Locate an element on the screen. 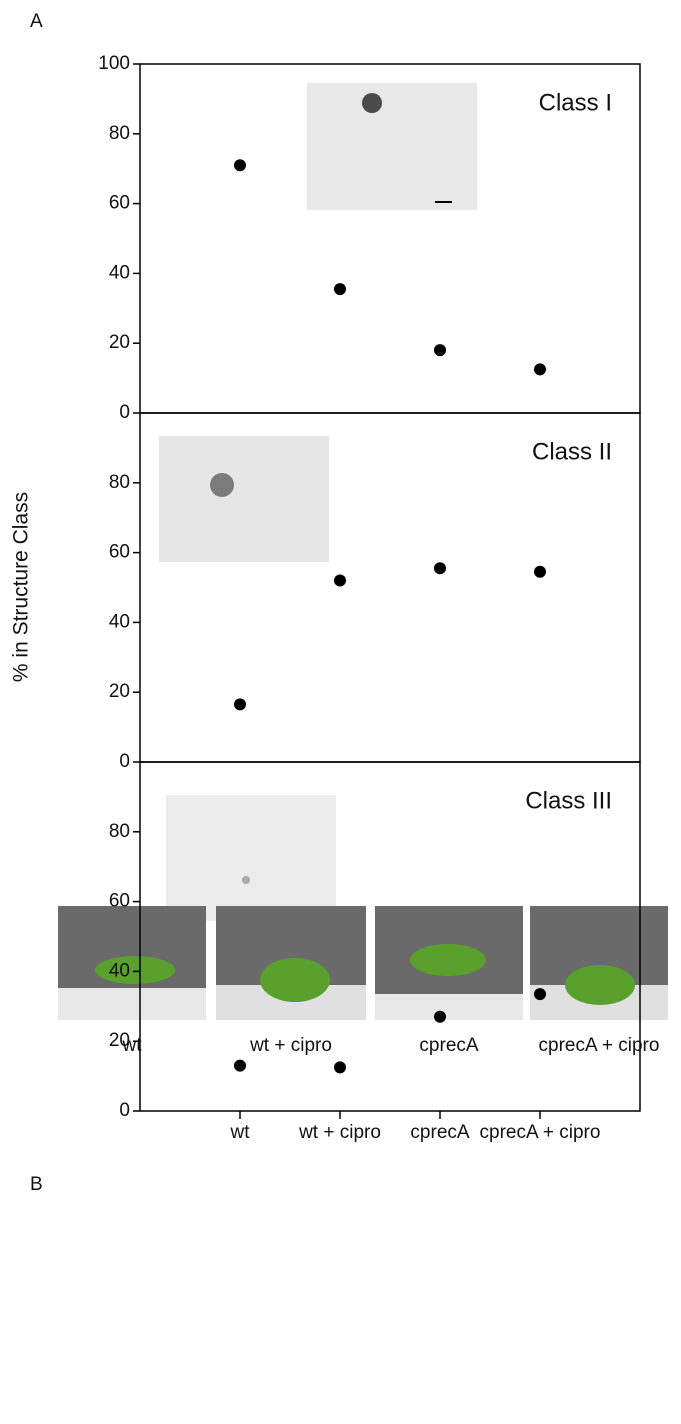  photo-label: wt + cipro is located at coordinates (290, 1045).